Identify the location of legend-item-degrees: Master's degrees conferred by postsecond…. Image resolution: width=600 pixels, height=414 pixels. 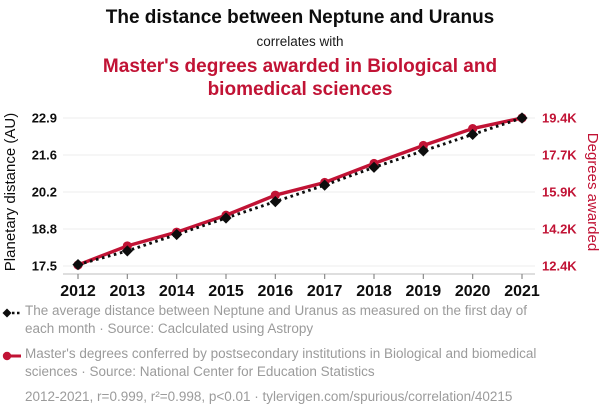
(300, 363).